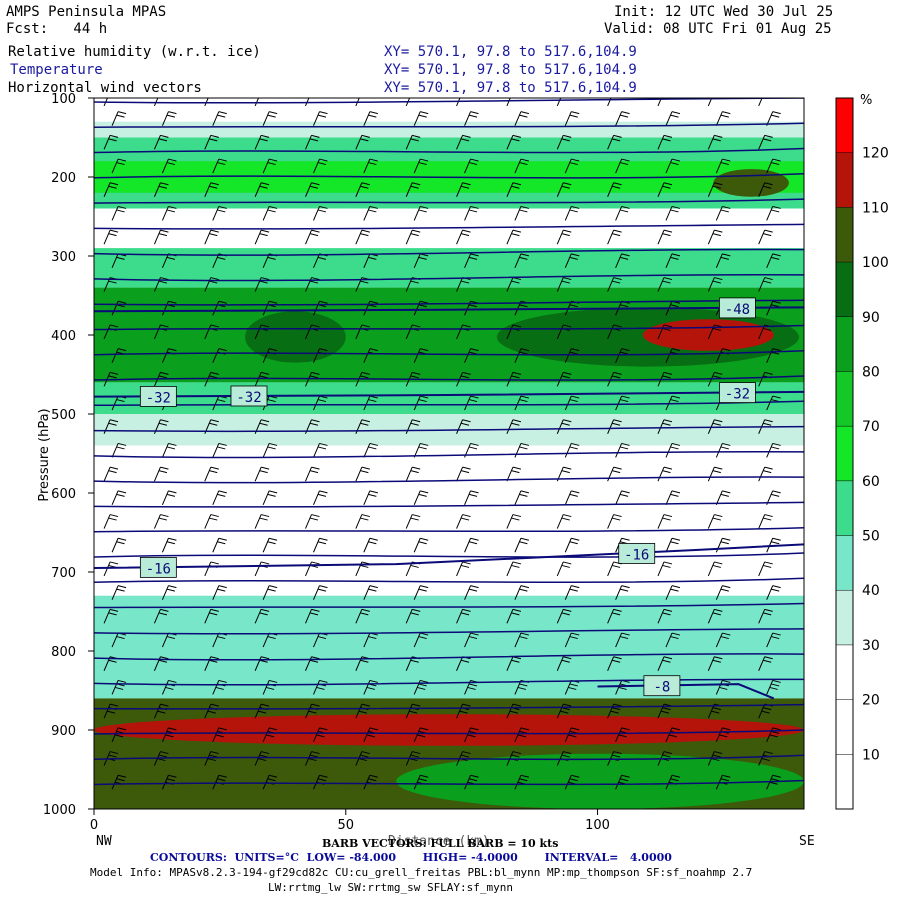 This screenshot has height=900, width=900. I want to click on y-axis-title: Pressure (hPa), so click(44, 454).